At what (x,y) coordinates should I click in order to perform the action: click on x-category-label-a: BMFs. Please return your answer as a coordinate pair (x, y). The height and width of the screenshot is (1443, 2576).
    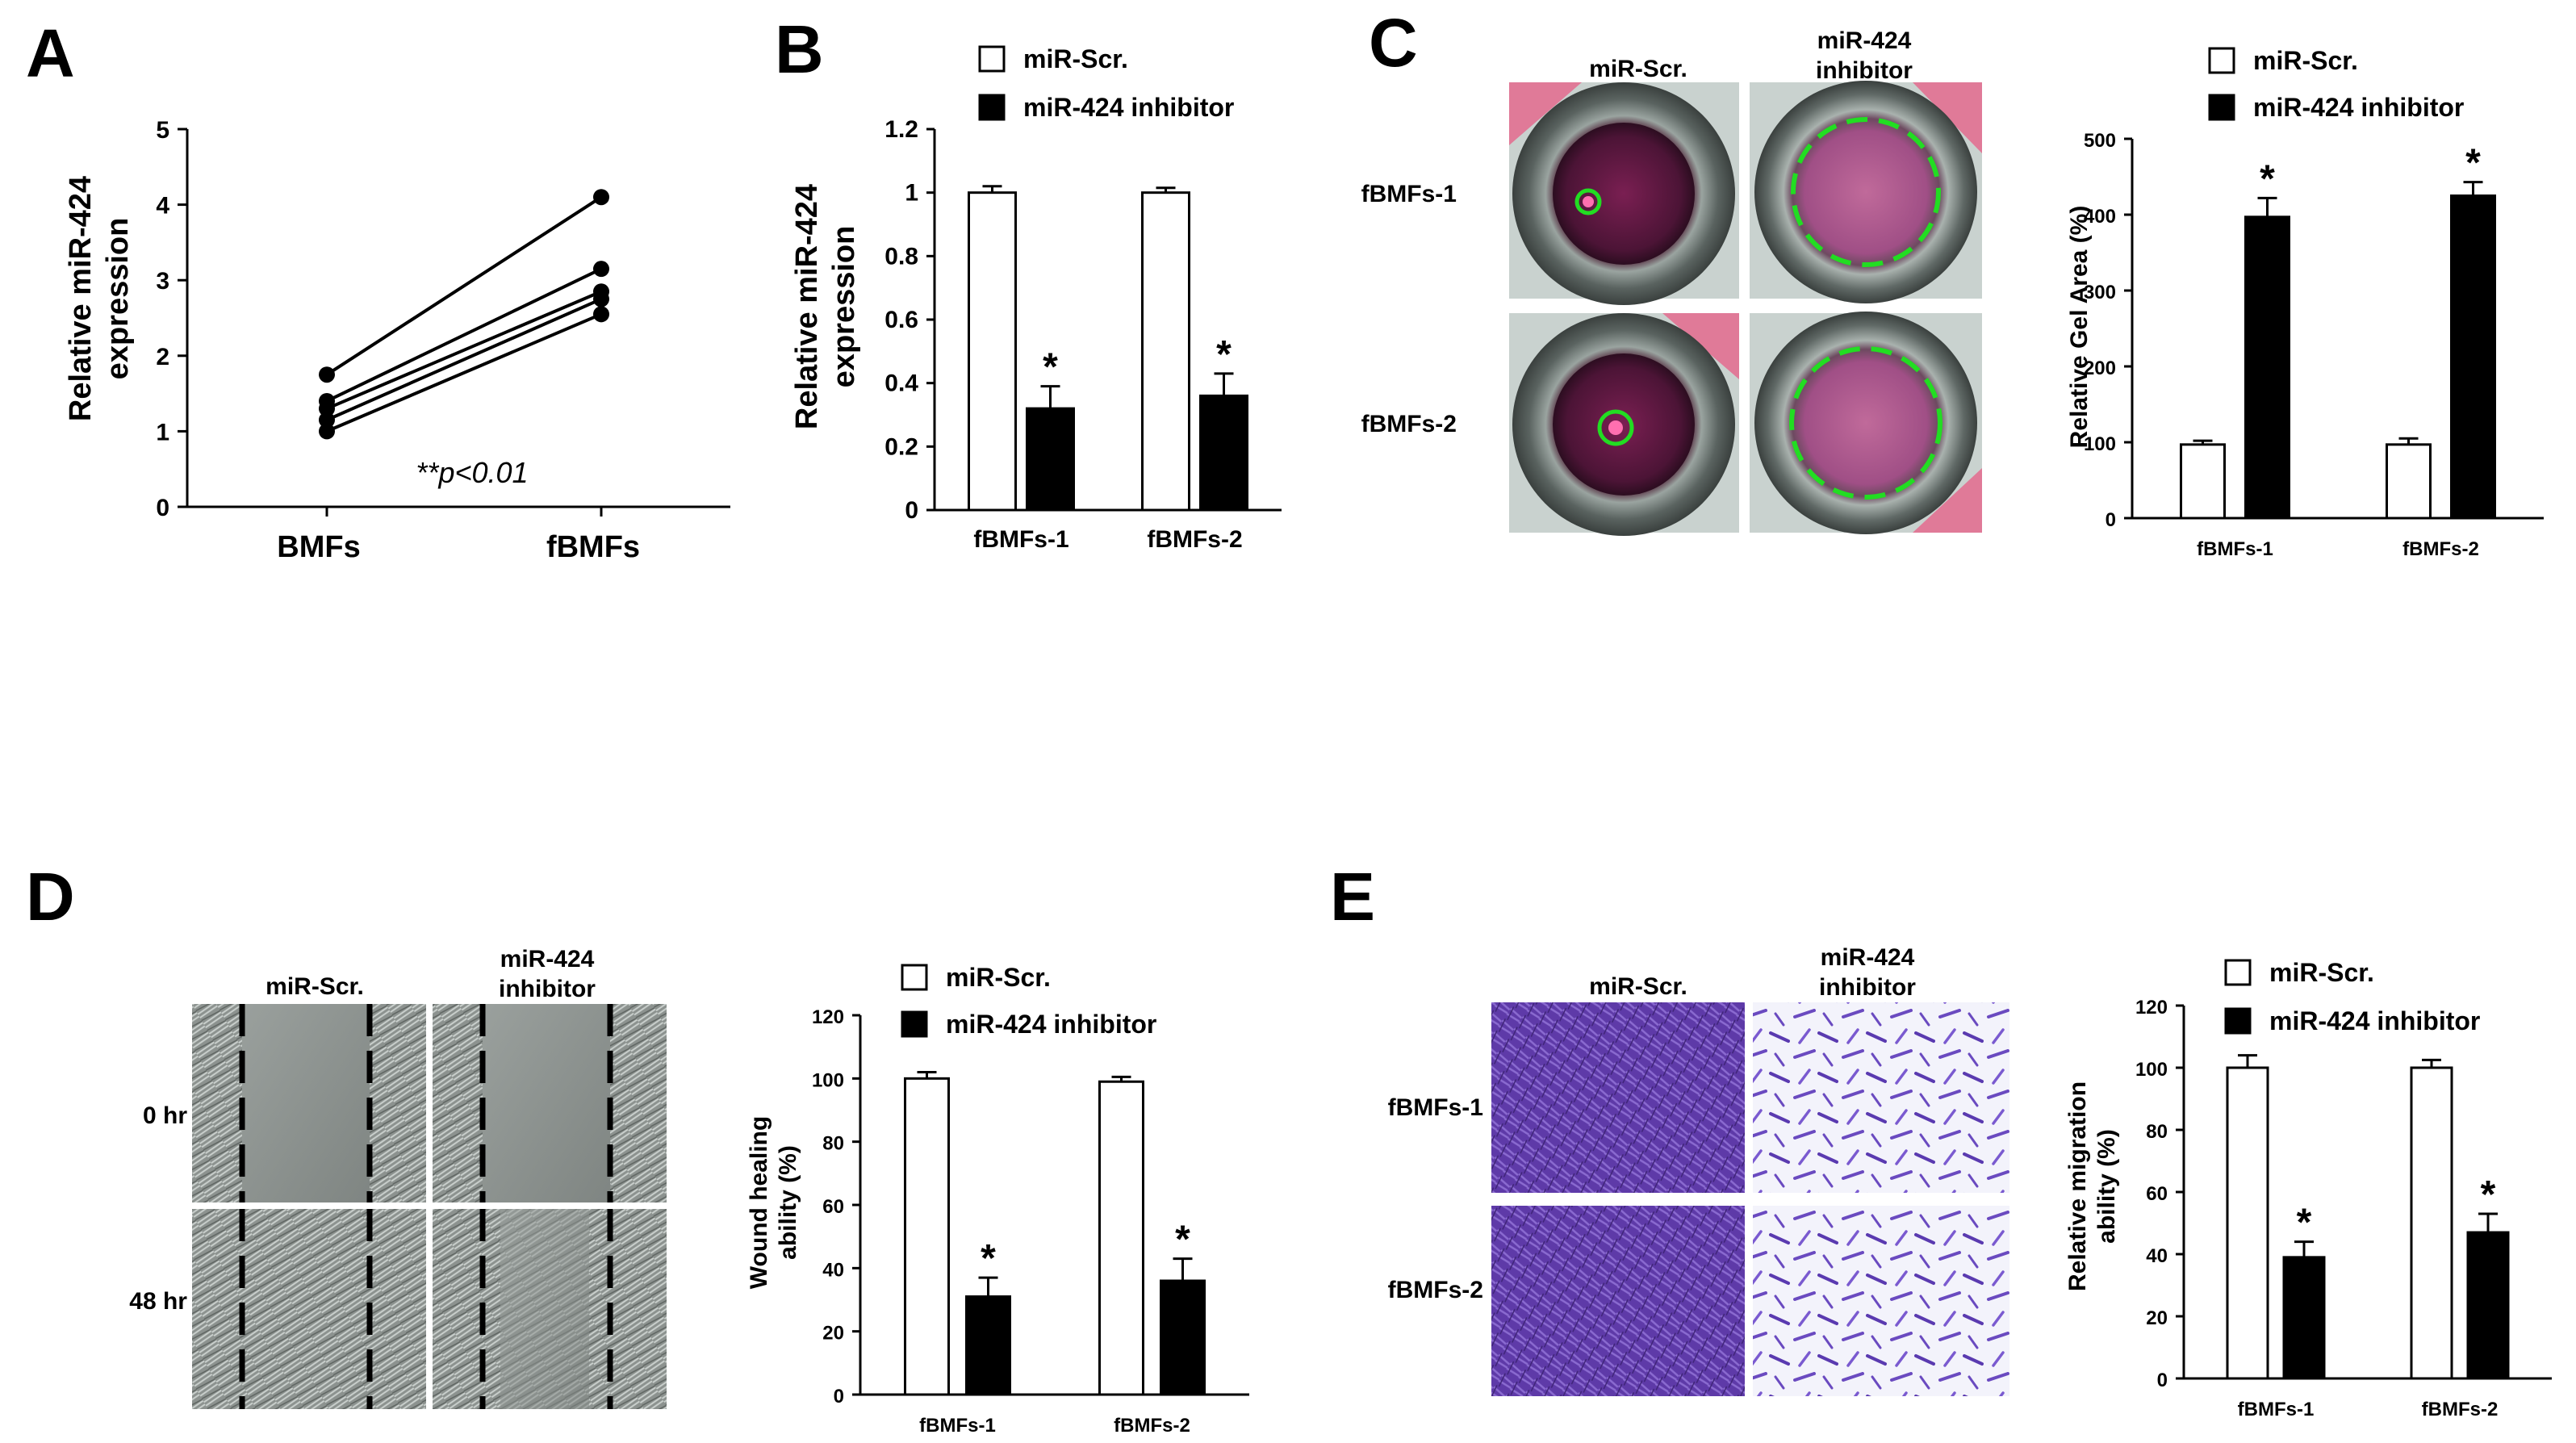
    Looking at the image, I should click on (318, 547).